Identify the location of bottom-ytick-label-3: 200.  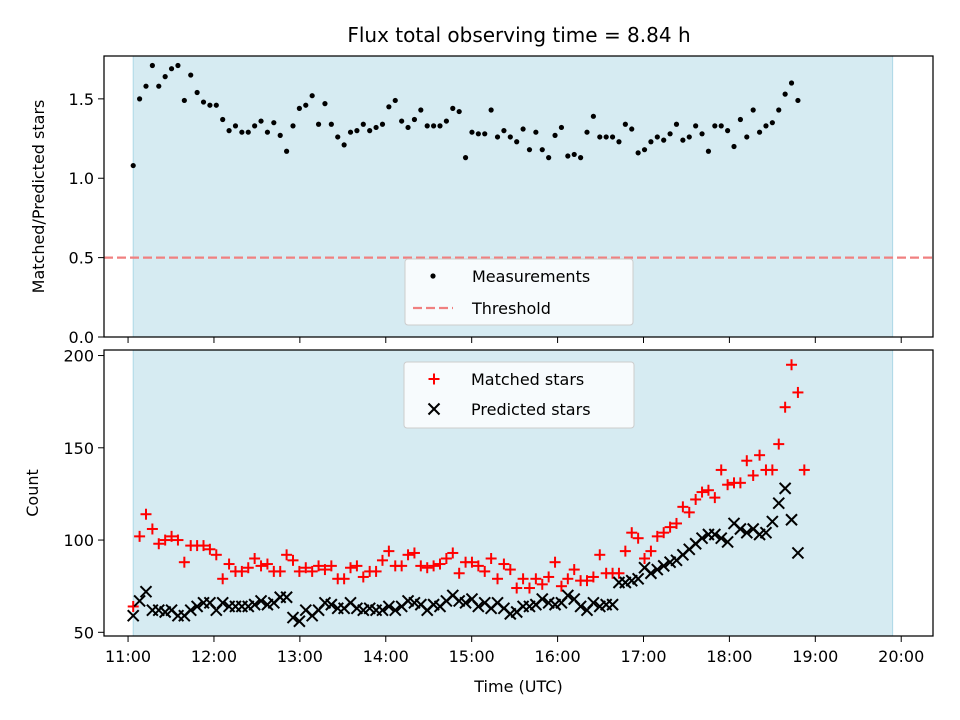
(78, 356).